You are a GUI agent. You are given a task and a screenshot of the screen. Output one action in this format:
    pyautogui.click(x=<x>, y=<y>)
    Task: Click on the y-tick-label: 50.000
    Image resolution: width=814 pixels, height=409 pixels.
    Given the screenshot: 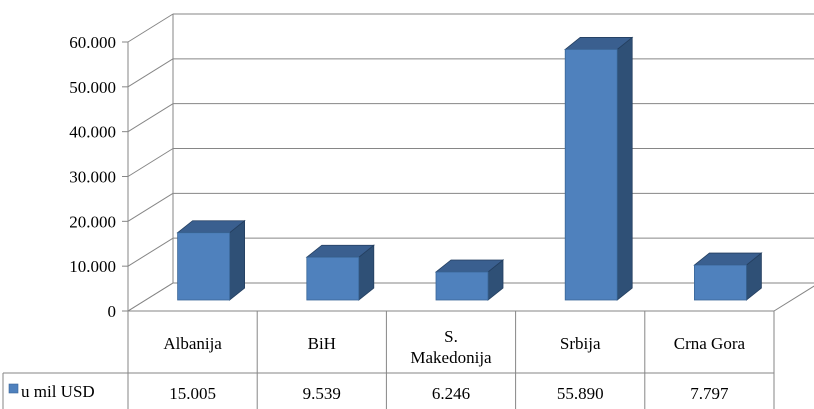 What is the action you would take?
    pyautogui.click(x=92, y=87)
    